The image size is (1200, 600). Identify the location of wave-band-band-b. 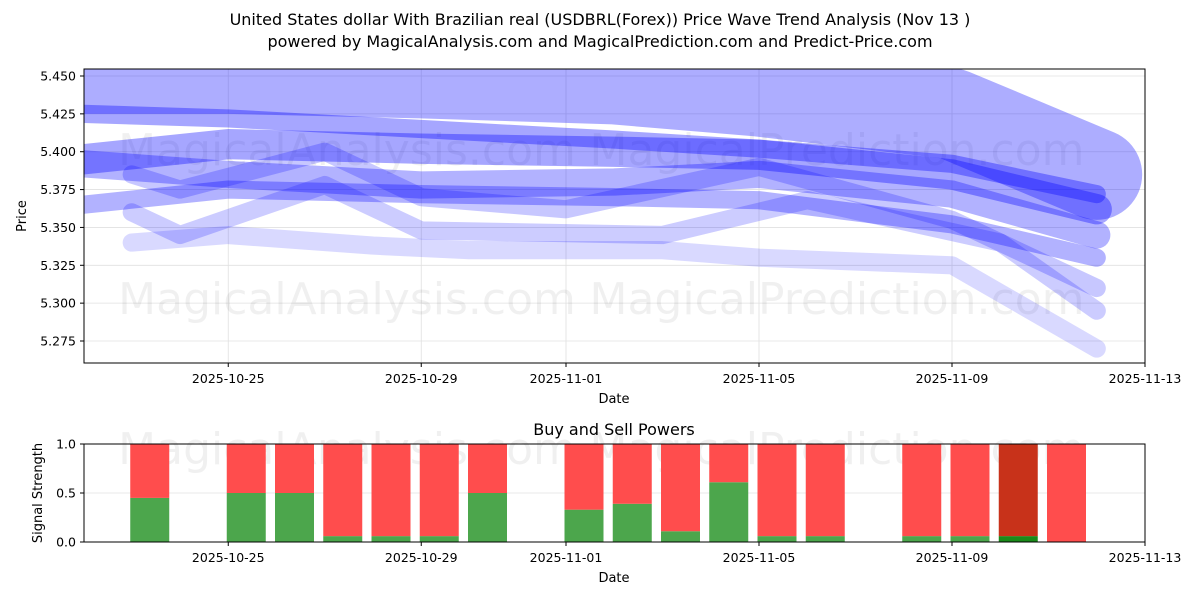
(598, 177).